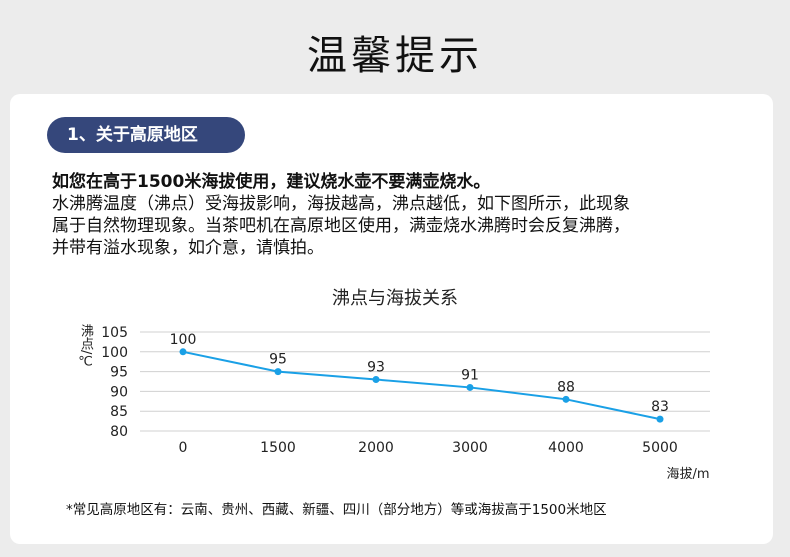 This screenshot has width=790, height=557. I want to click on data-label: 91, so click(470, 375).